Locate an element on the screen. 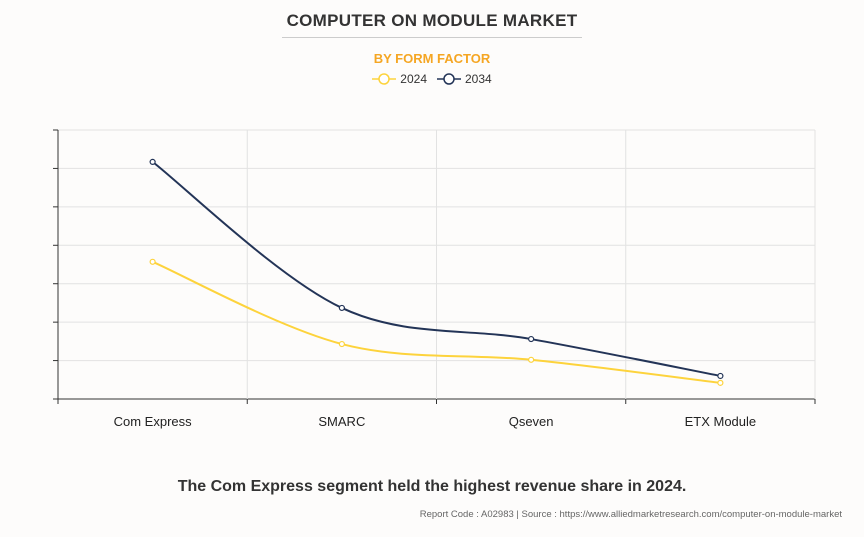 The image size is (864, 537). x-tick-label: Com Express is located at coordinates (153, 421).